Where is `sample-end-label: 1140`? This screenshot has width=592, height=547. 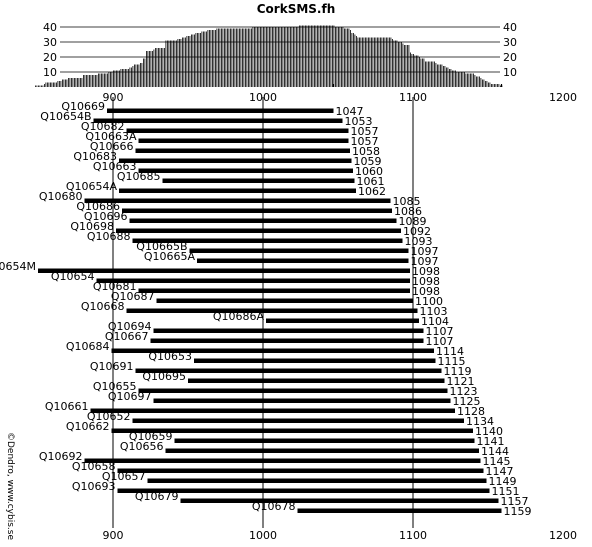 sample-end-label: 1140 is located at coordinates (489, 431).